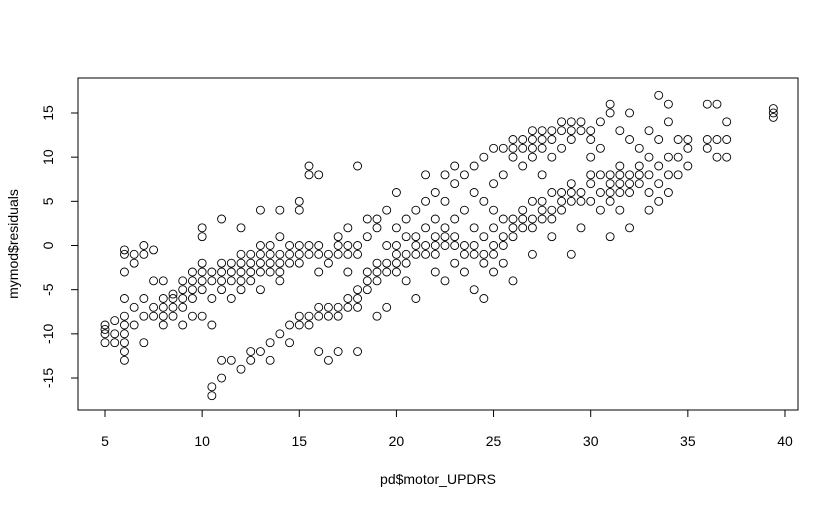  I want to click on y-tick-label: 15, so click(48, 113).